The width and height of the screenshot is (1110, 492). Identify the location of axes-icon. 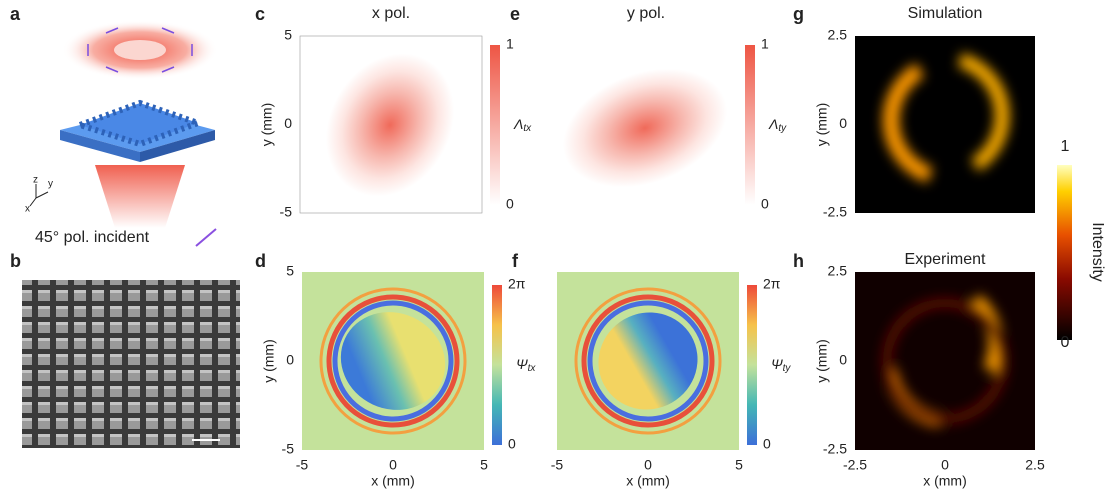
(39, 195).